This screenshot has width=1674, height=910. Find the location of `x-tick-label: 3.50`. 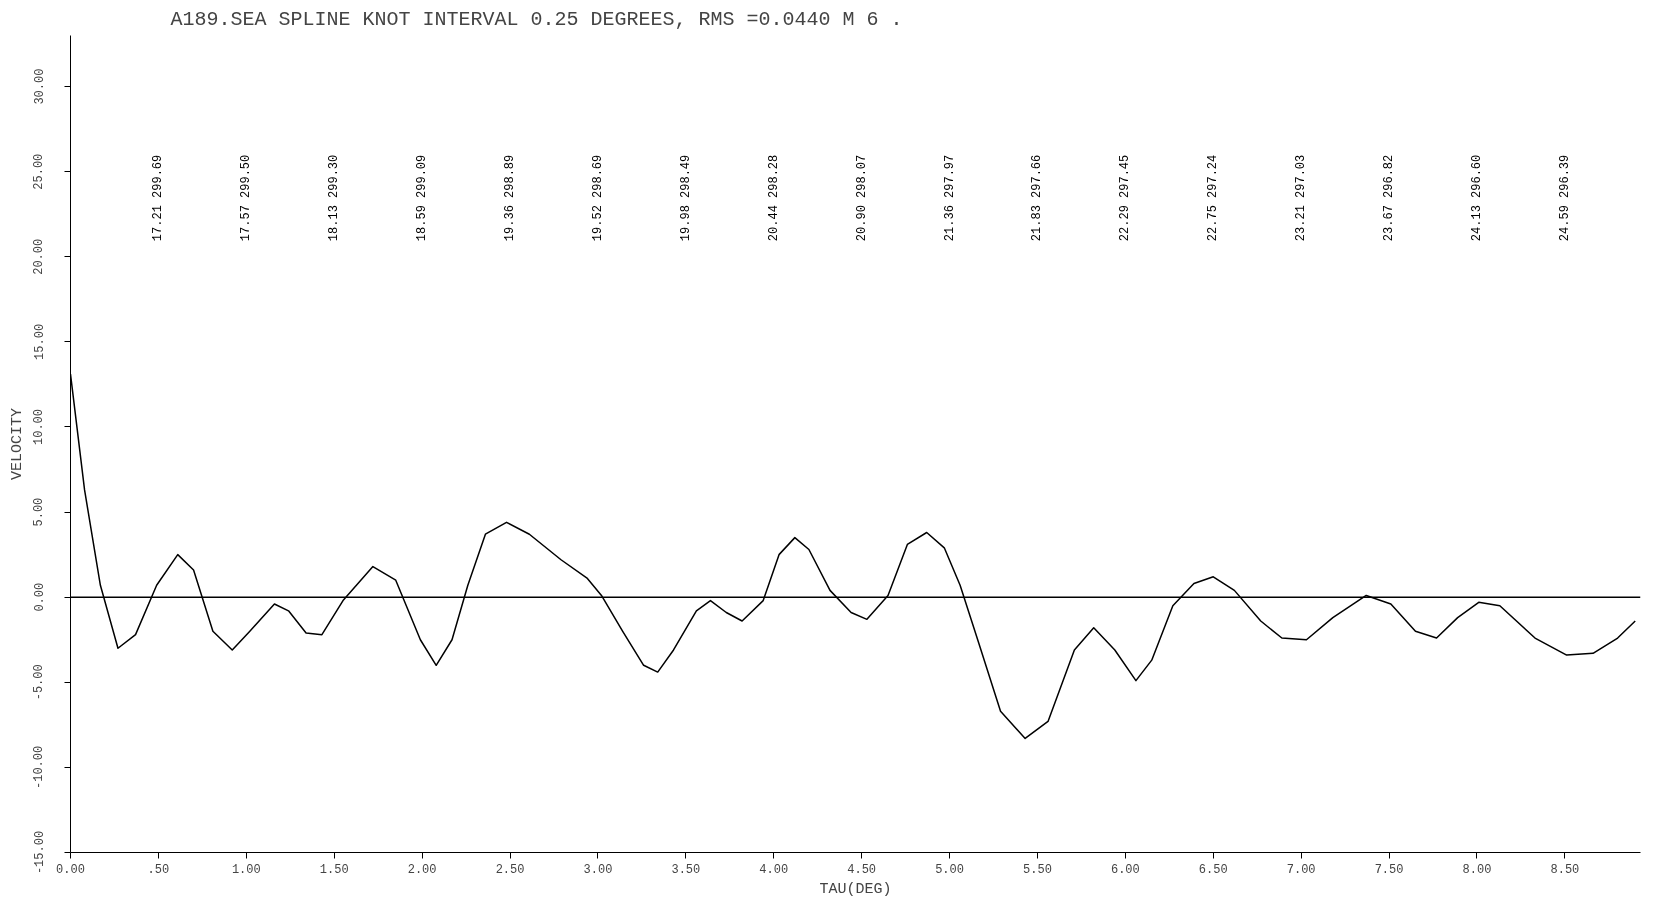

x-tick-label: 3.50 is located at coordinates (686, 869).